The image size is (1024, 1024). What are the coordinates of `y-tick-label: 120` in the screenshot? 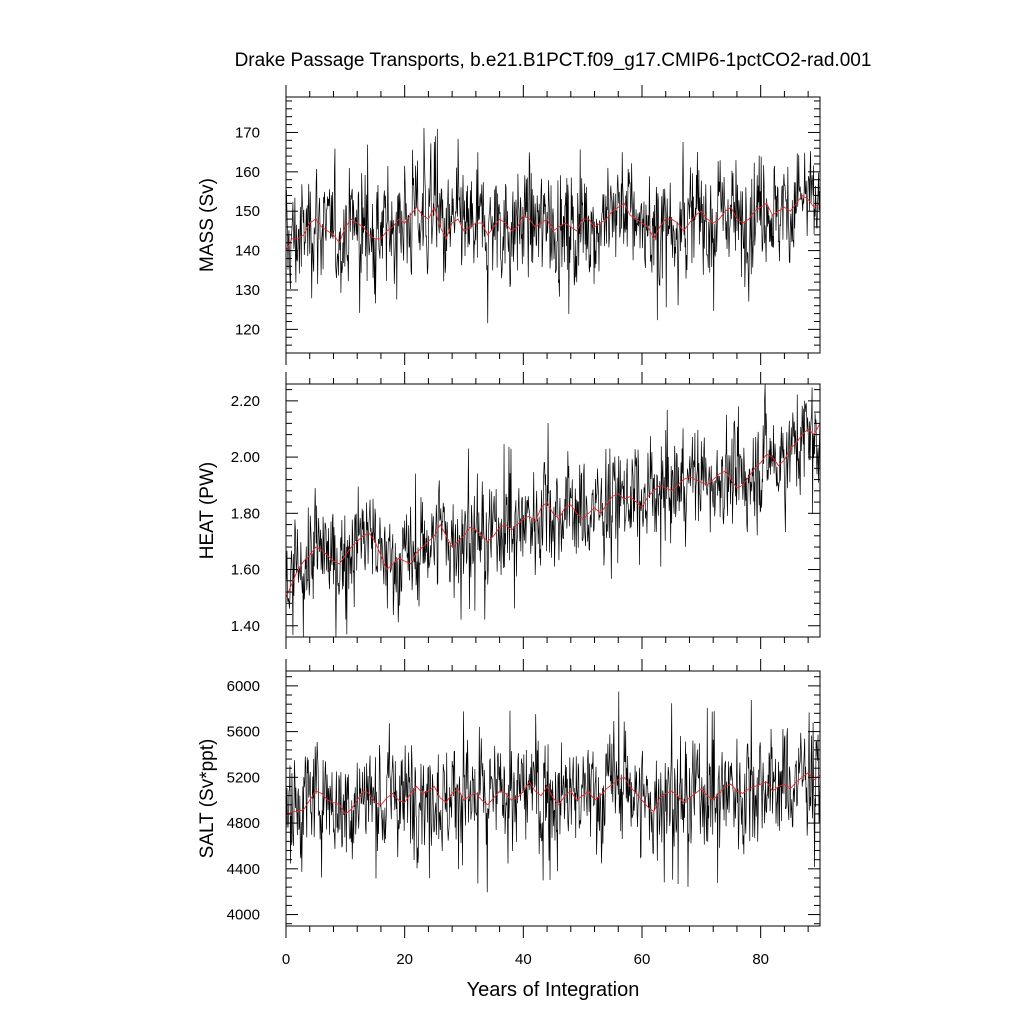 It's located at (247, 329).